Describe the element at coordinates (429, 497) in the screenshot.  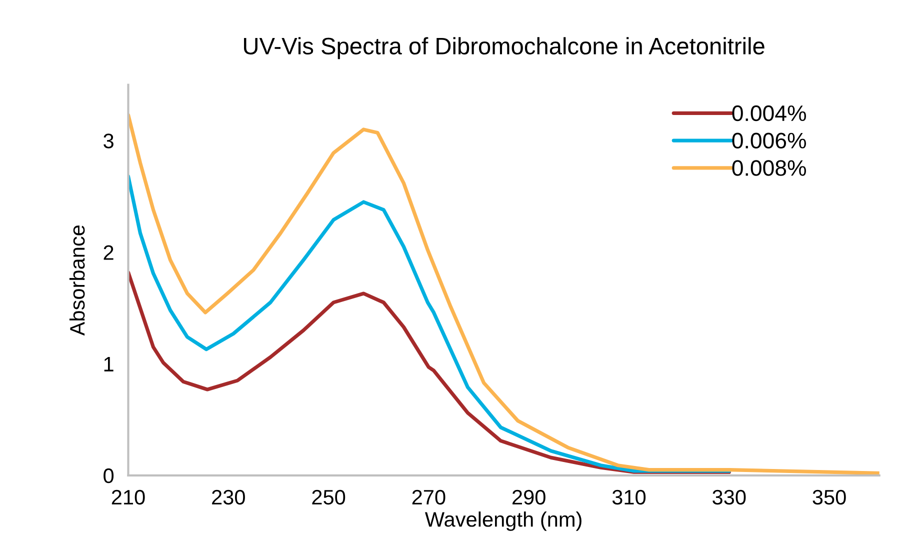
I see `x-tick-label: 270` at that location.